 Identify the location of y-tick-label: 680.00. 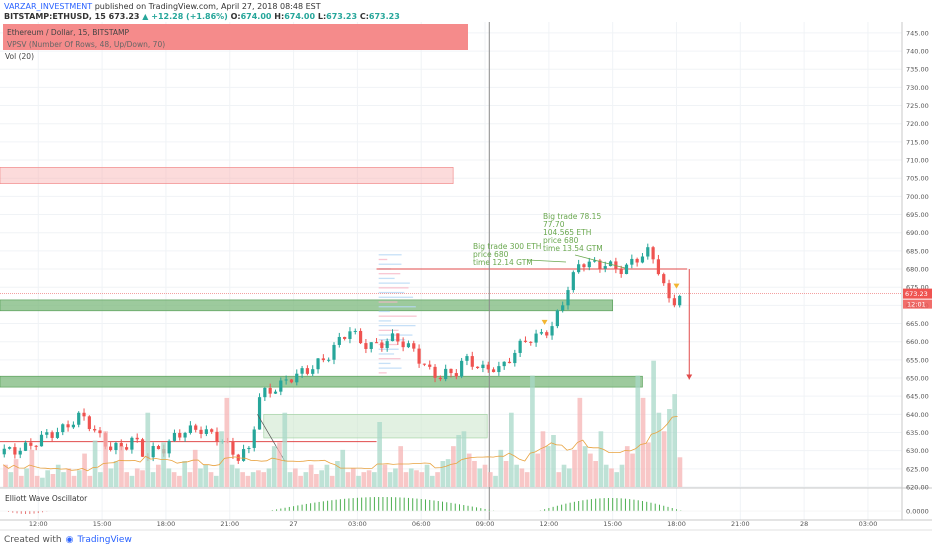
(917, 270).